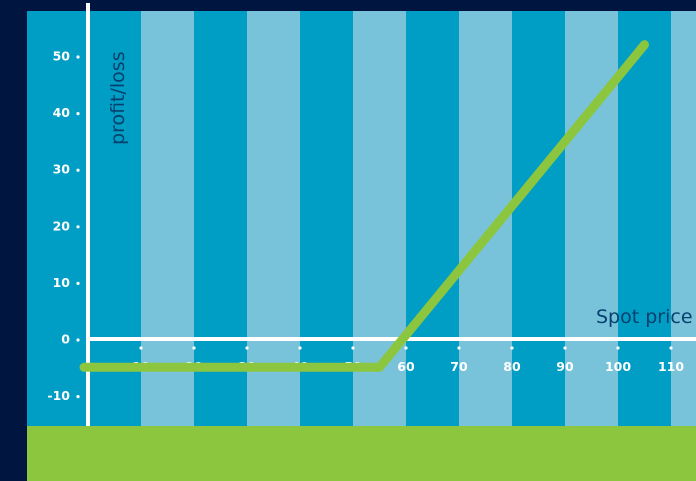 This screenshot has width=696, height=481. I want to click on x-tick-label: 70, so click(459, 366).